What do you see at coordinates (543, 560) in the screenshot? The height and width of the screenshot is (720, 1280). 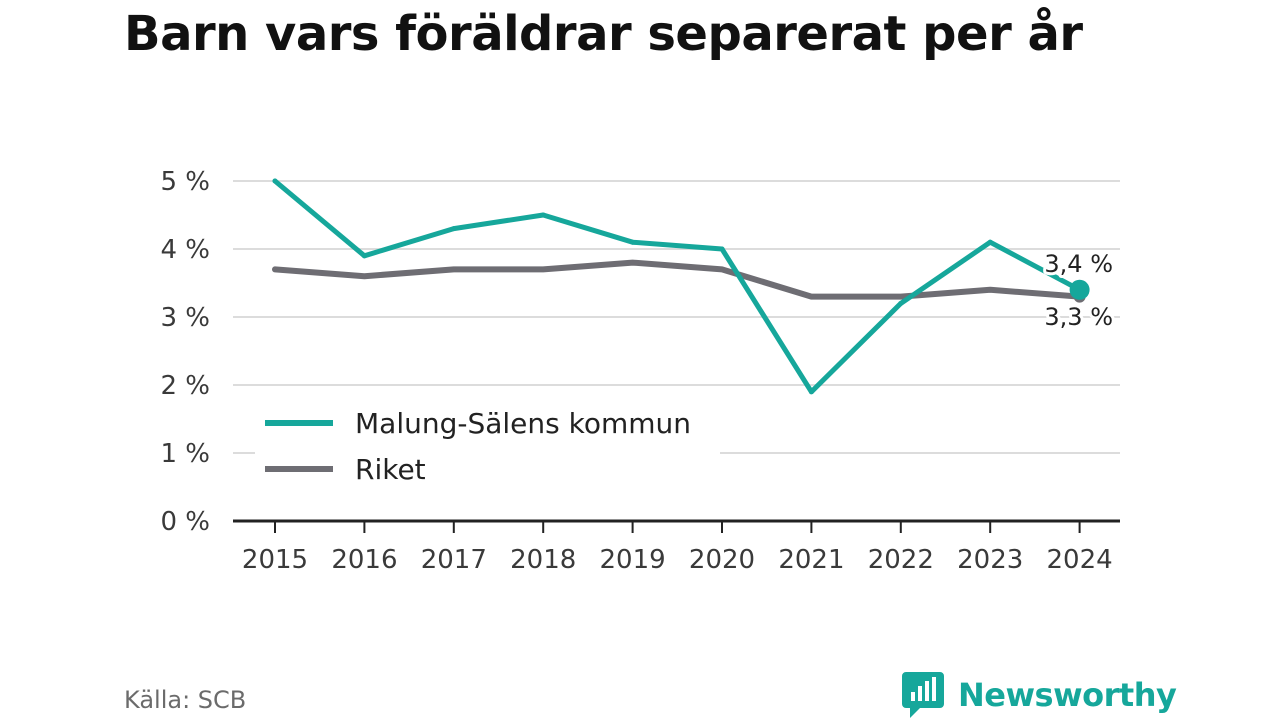 I see `x-tick-label: 2018` at bounding box center [543, 560].